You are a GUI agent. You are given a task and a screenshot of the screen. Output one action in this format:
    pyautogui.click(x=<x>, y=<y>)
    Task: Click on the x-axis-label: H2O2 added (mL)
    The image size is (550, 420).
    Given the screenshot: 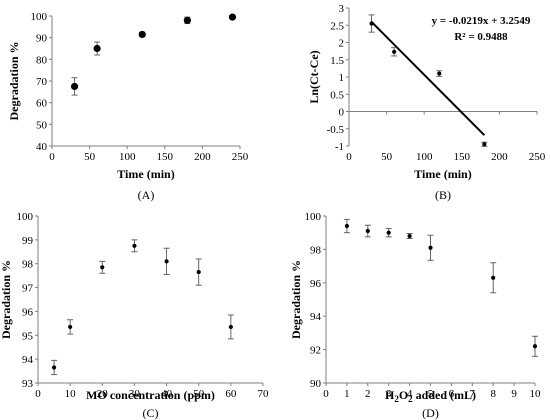 What is the action you would take?
    pyautogui.click(x=430, y=396)
    